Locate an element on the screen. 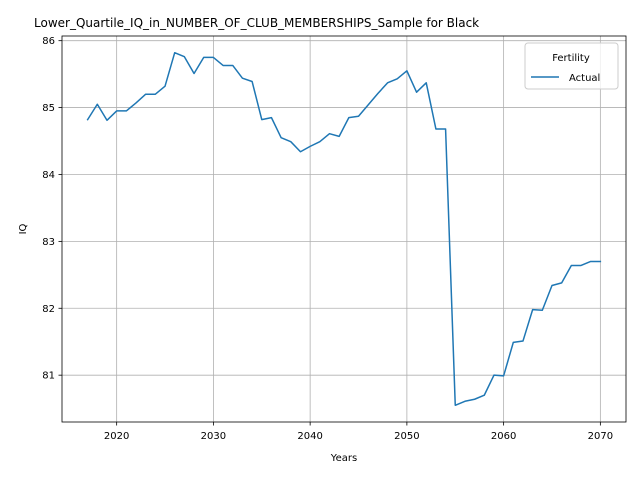 Image resolution: width=640 pixels, height=480 pixels. y-tick-label: 84 is located at coordinates (48, 175).